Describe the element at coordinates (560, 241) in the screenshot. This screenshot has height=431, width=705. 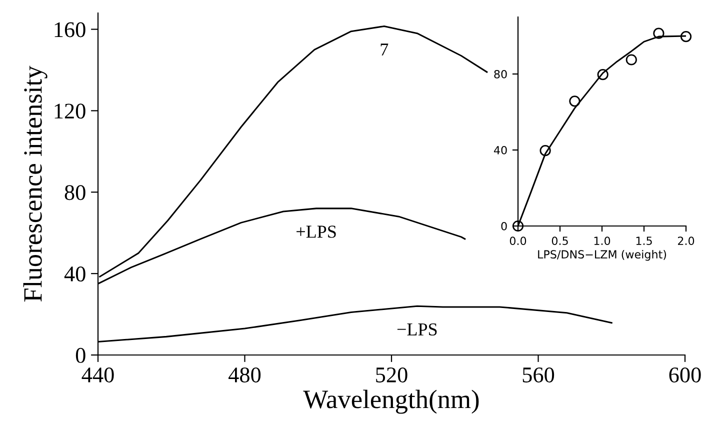
I see `x-tick-label: 0.5` at that location.